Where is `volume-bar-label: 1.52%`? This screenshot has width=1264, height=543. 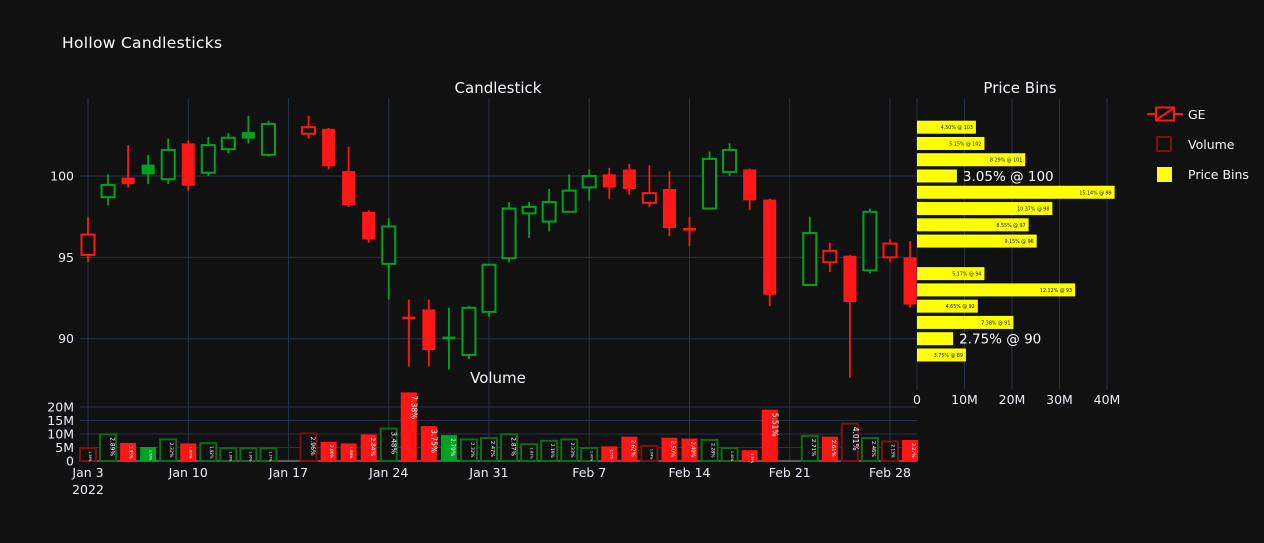 volume-bar-label: 1.52% is located at coordinates (150, 455).